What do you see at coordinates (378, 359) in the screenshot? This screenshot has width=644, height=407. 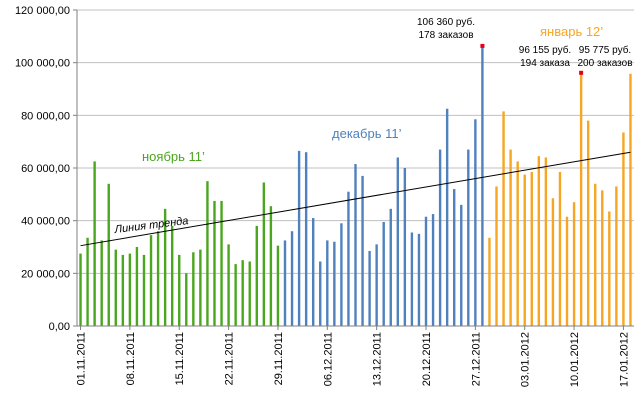 I see `x-tick-label: 13.12.2011` at bounding box center [378, 359].